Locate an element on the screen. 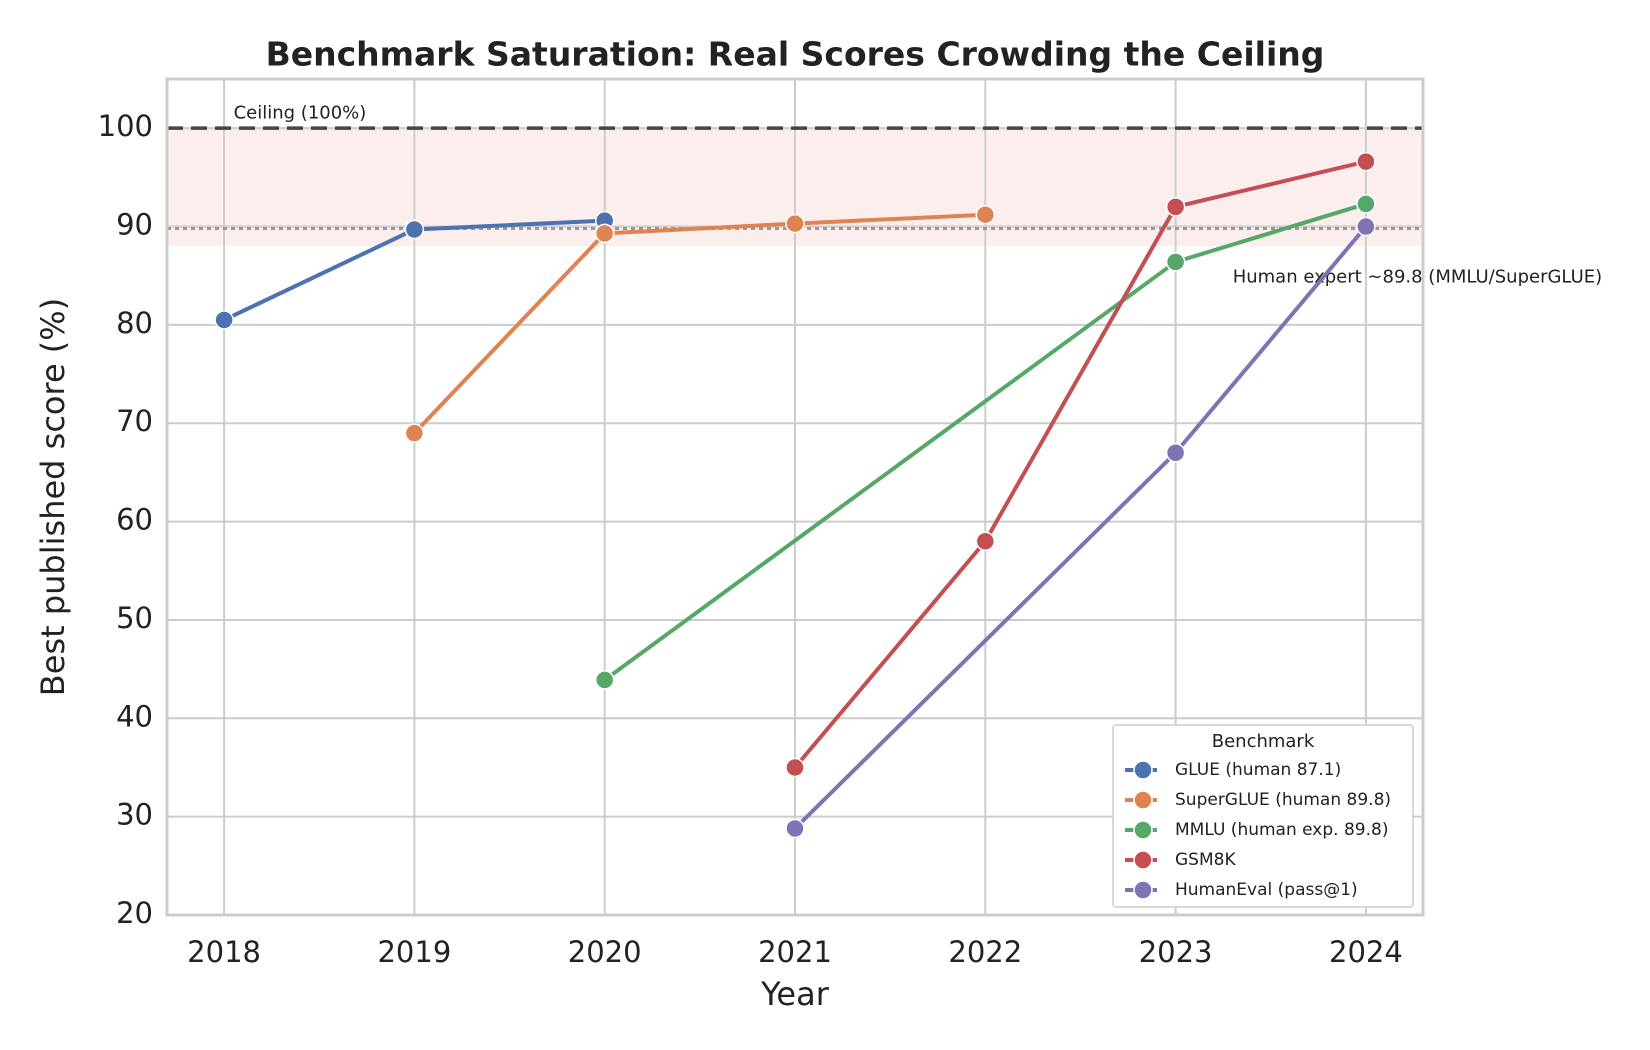 Image resolution: width=1650 pixels, height=1050 pixels. y-tick-label: 30 is located at coordinates (134, 815).